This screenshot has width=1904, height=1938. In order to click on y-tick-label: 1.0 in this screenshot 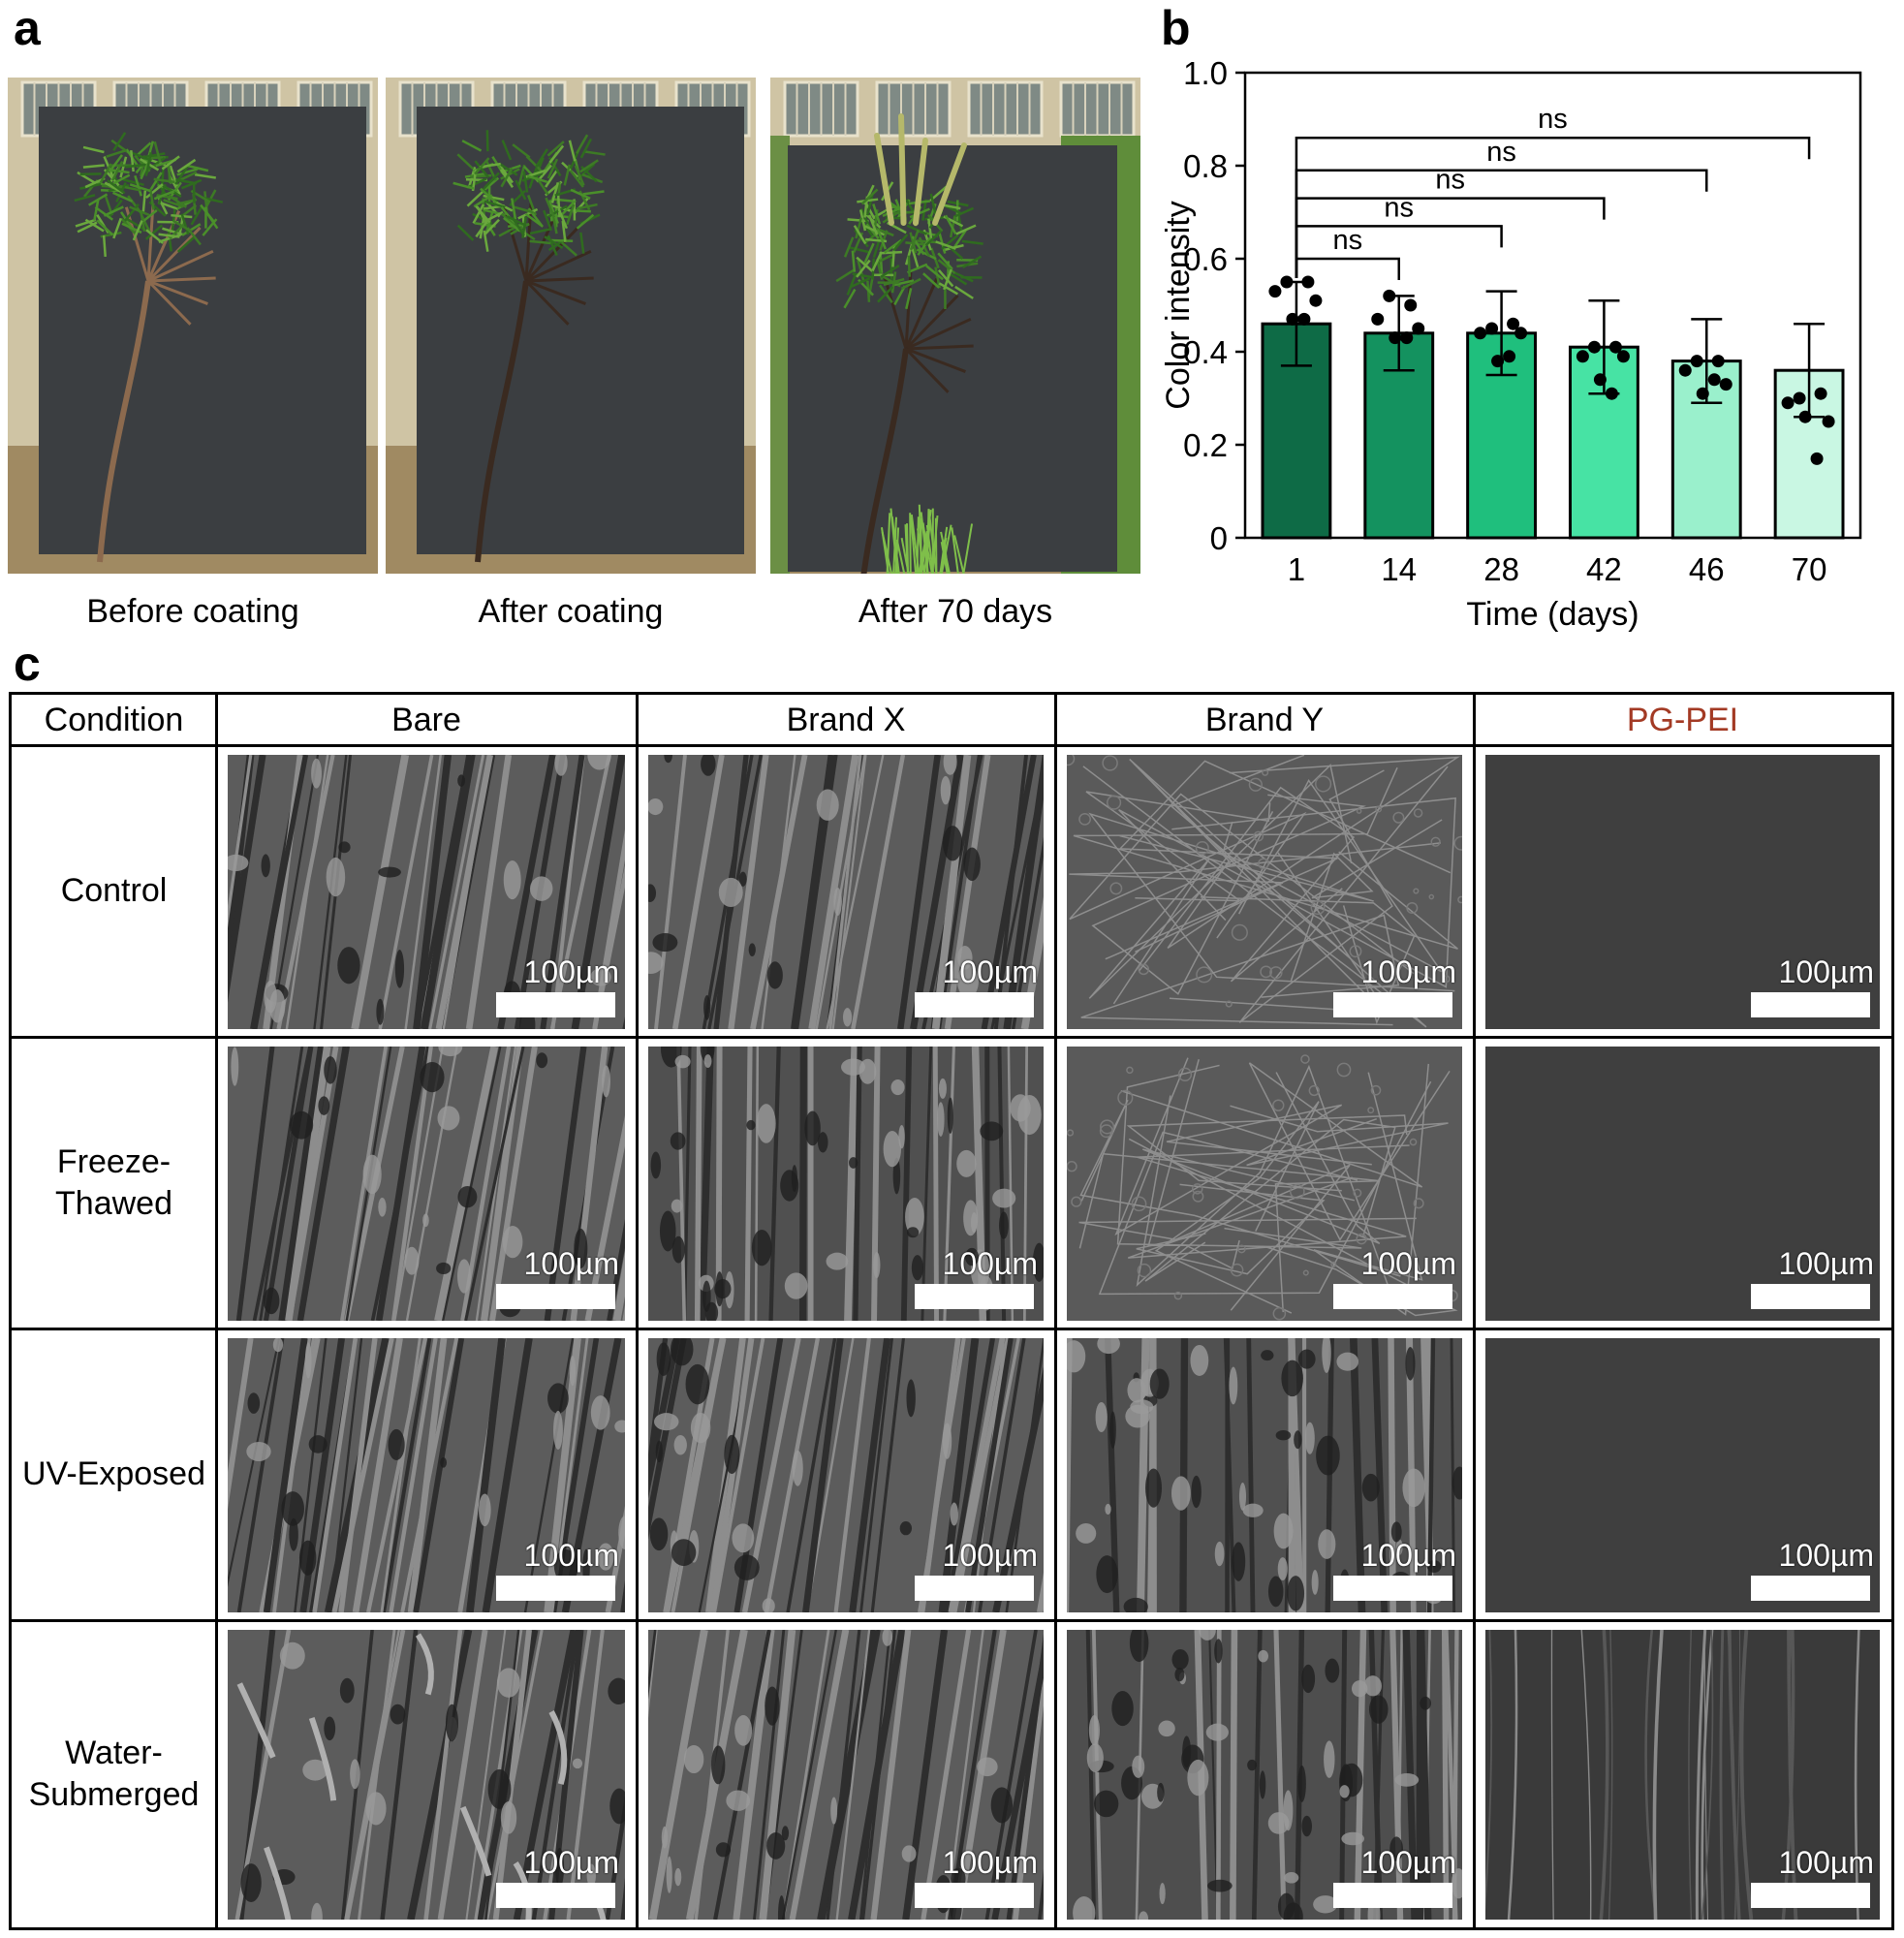, I will do `click(1206, 73)`.